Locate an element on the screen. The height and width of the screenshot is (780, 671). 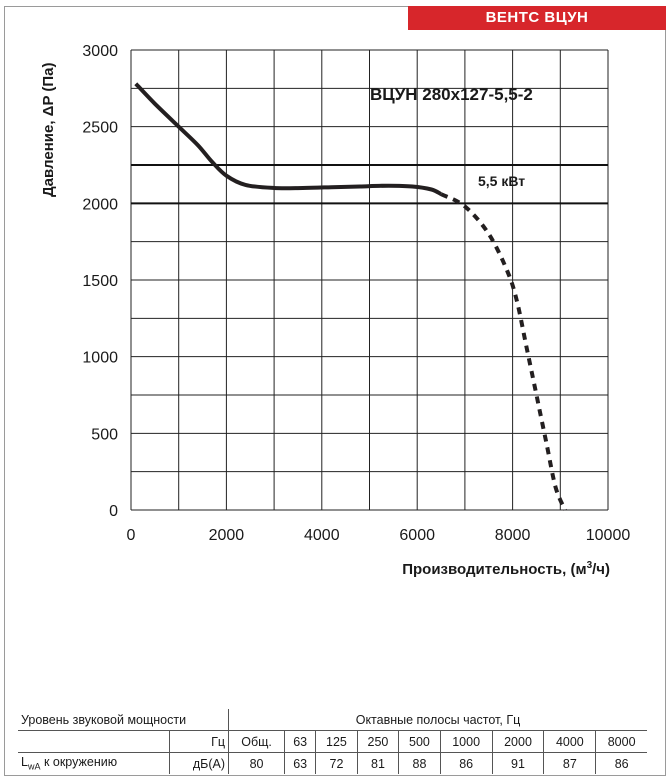
header-cell: 63 is located at coordinates (300, 741).